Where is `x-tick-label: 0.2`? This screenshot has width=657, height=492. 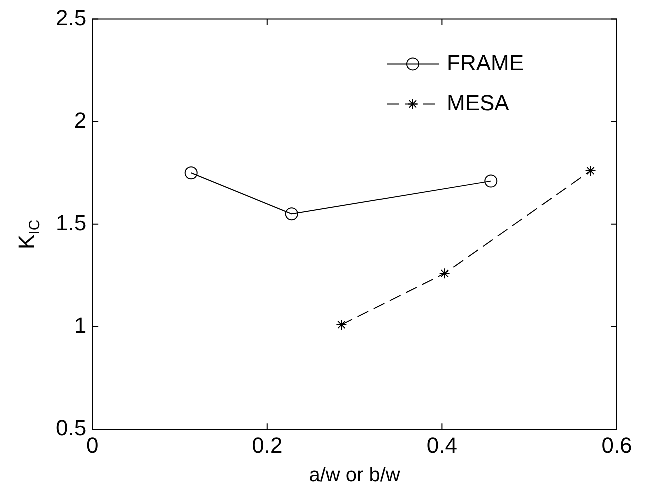
x-tick-label: 0.2 is located at coordinates (267, 445).